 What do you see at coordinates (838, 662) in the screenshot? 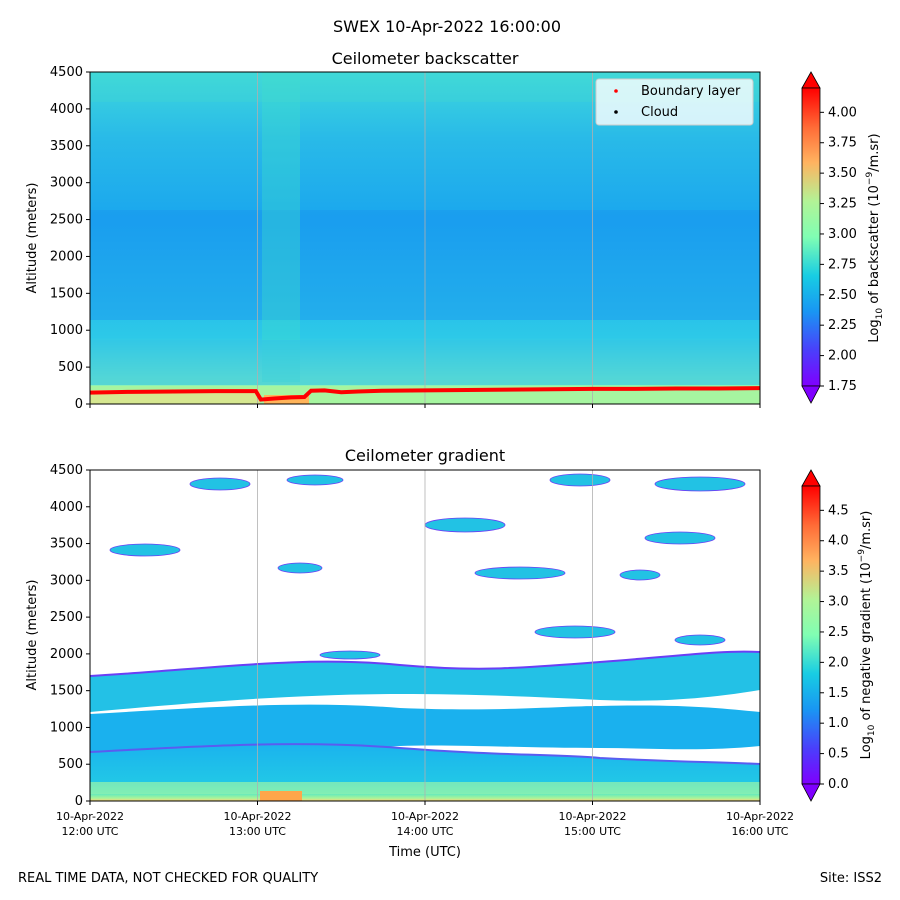
I see `colorbar-tick-label: 2.0` at bounding box center [838, 662].